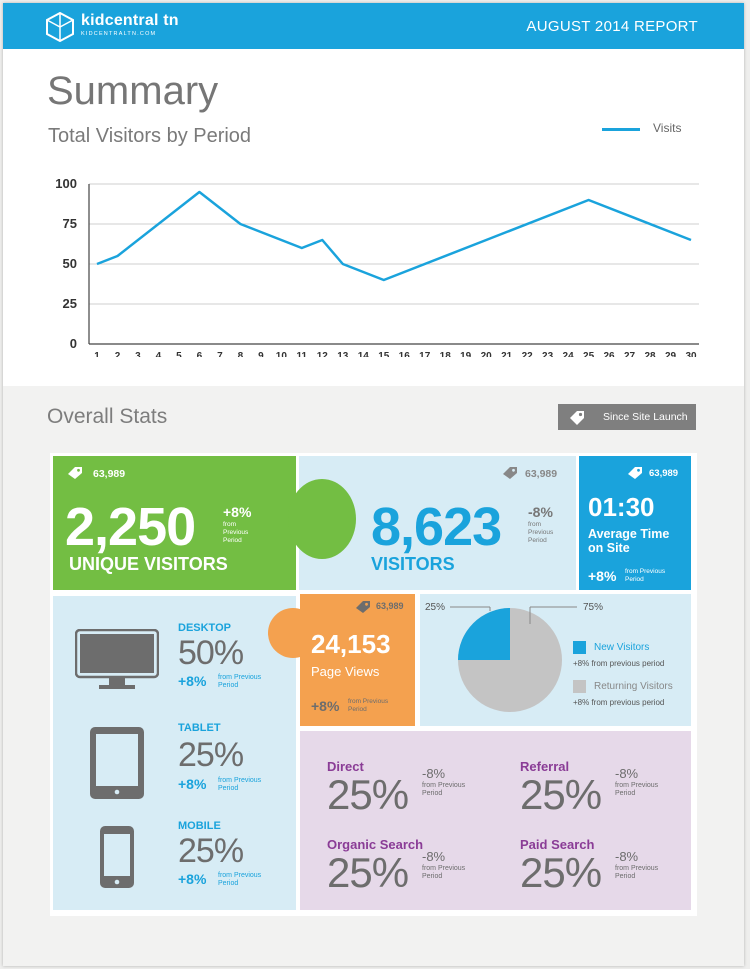 The width and height of the screenshot is (750, 969). Describe the element at coordinates (282, 354) in the screenshot. I see `x-tick-label: 10` at that location.